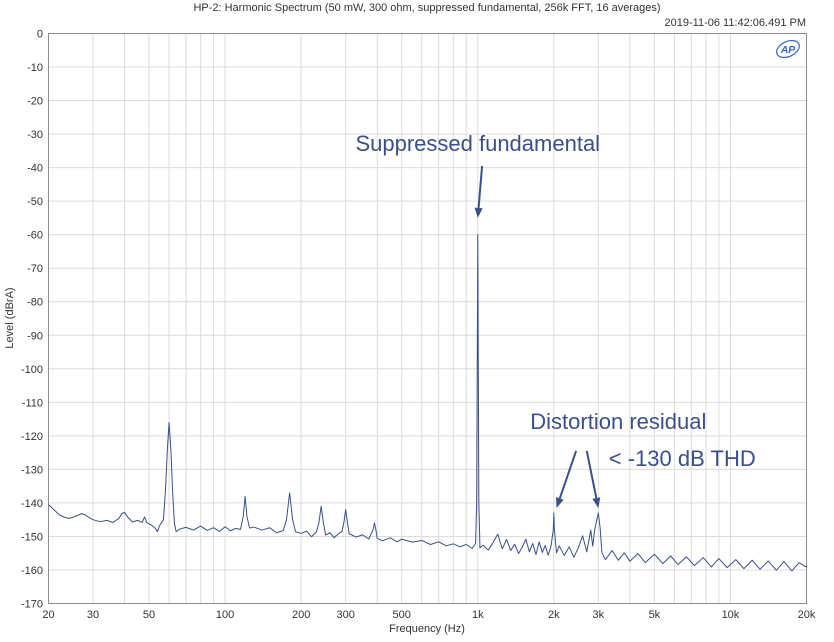 Image resolution: width=834 pixels, height=642 pixels. Describe the element at coordinates (618, 421) in the screenshot. I see `annotation-label: Distortion residual` at that location.